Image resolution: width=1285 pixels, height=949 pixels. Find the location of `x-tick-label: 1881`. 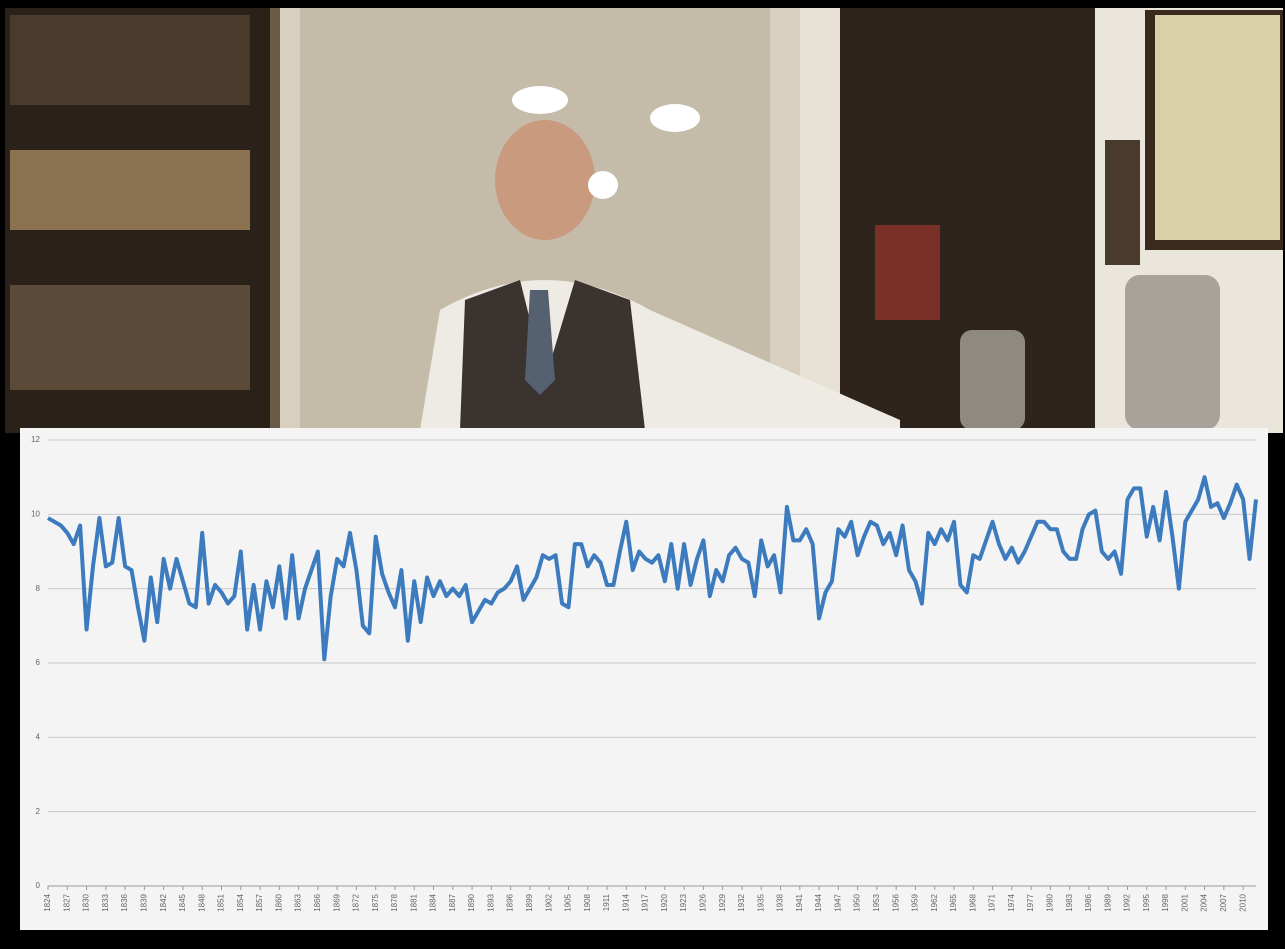

x-tick-label: 1881 is located at coordinates (413, 902).